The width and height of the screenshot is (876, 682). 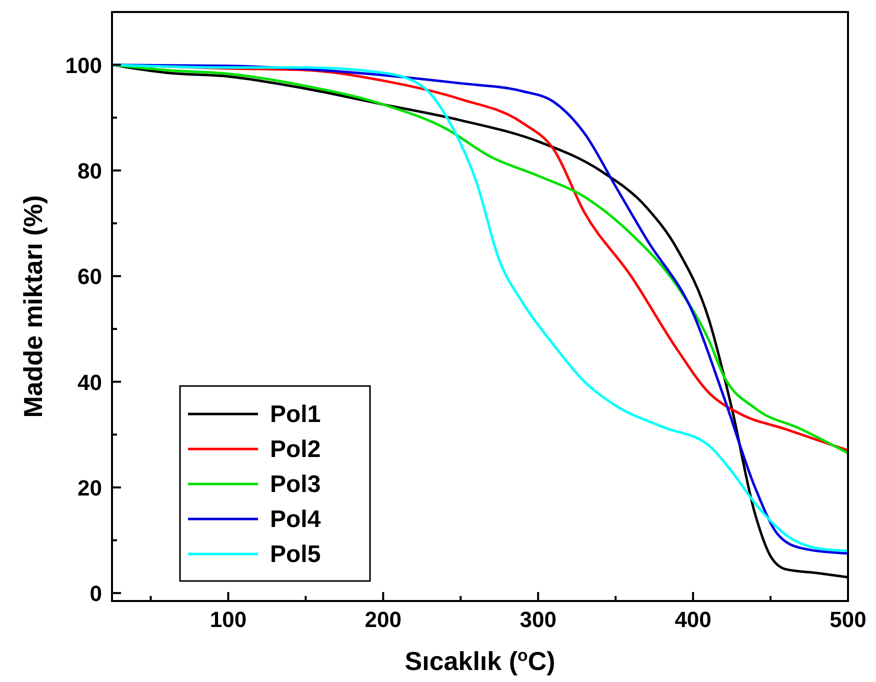 What do you see at coordinates (90, 487) in the screenshot?
I see `y-tick-label: 20` at bounding box center [90, 487].